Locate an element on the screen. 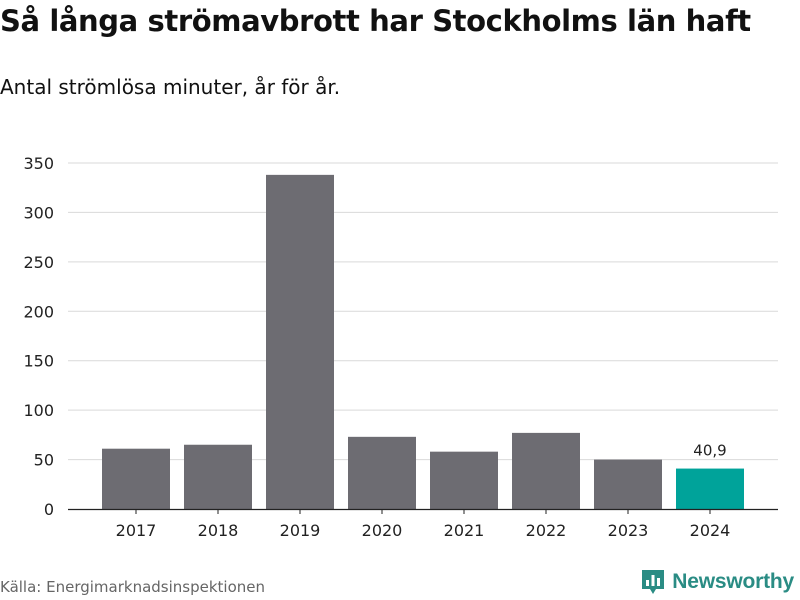  y-tick-label: 250 is located at coordinates (38, 262).